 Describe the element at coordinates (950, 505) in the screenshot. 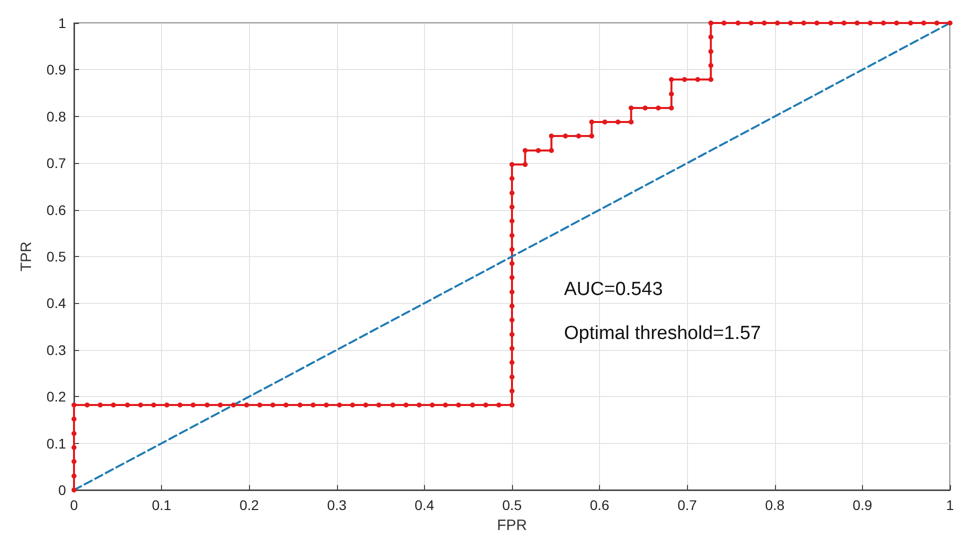

I see `x-tick-label: 1` at that location.